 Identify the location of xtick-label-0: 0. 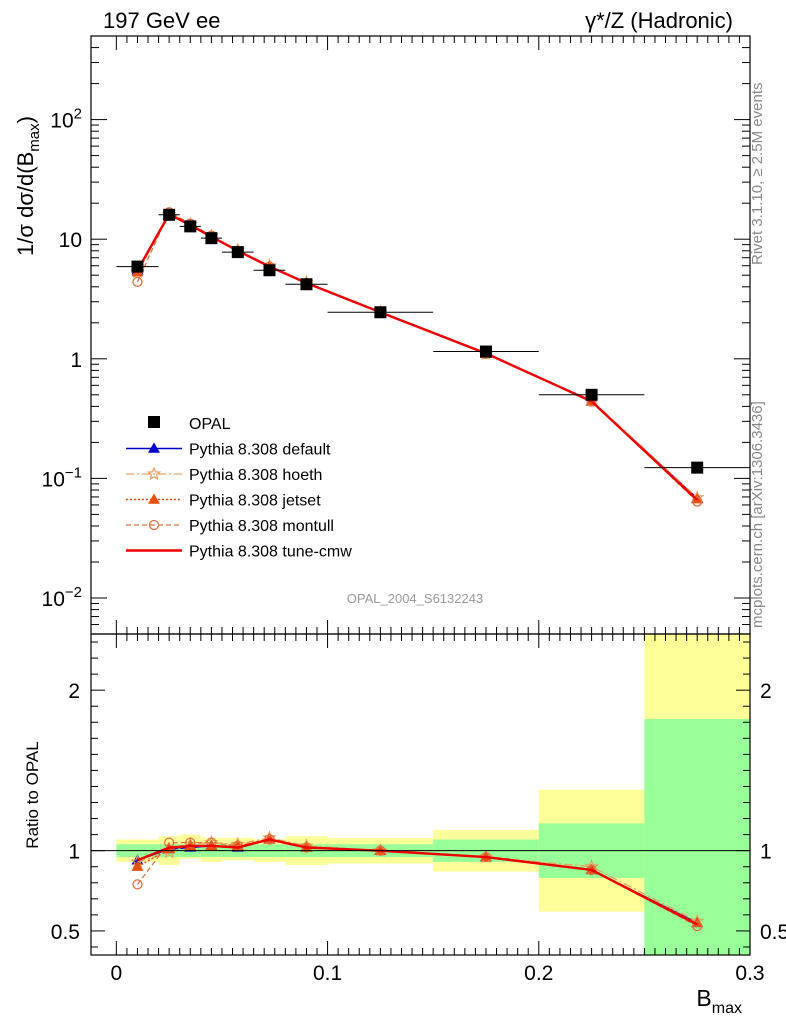
(117, 973).